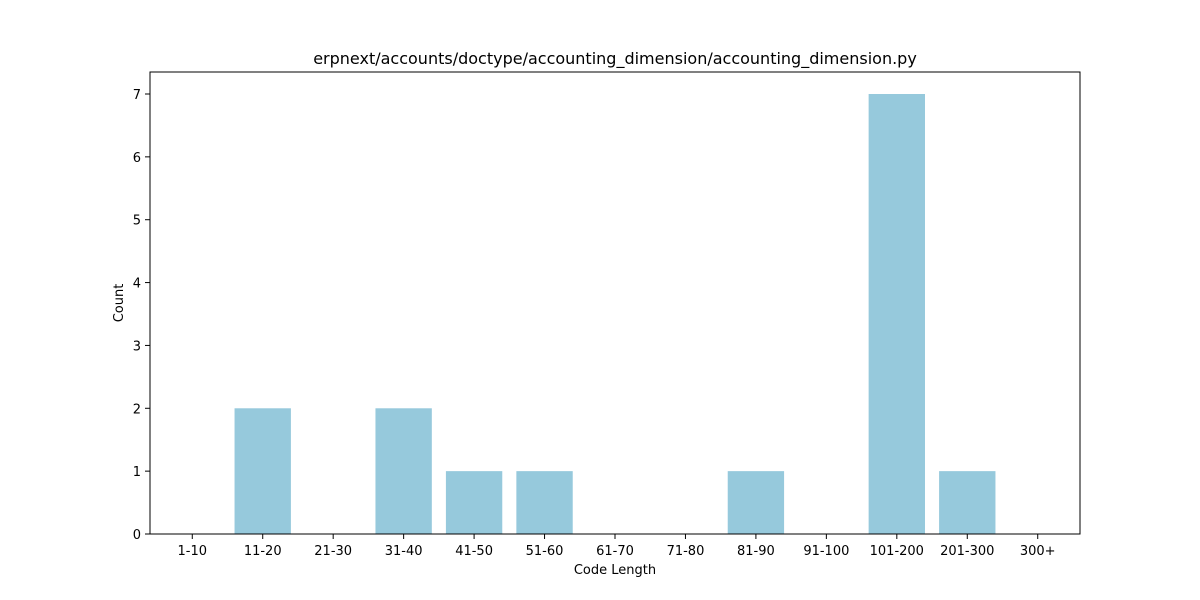 This screenshot has width=1200, height=600. Describe the element at coordinates (137, 284) in the screenshot. I see `y-tick-label: 4` at that location.